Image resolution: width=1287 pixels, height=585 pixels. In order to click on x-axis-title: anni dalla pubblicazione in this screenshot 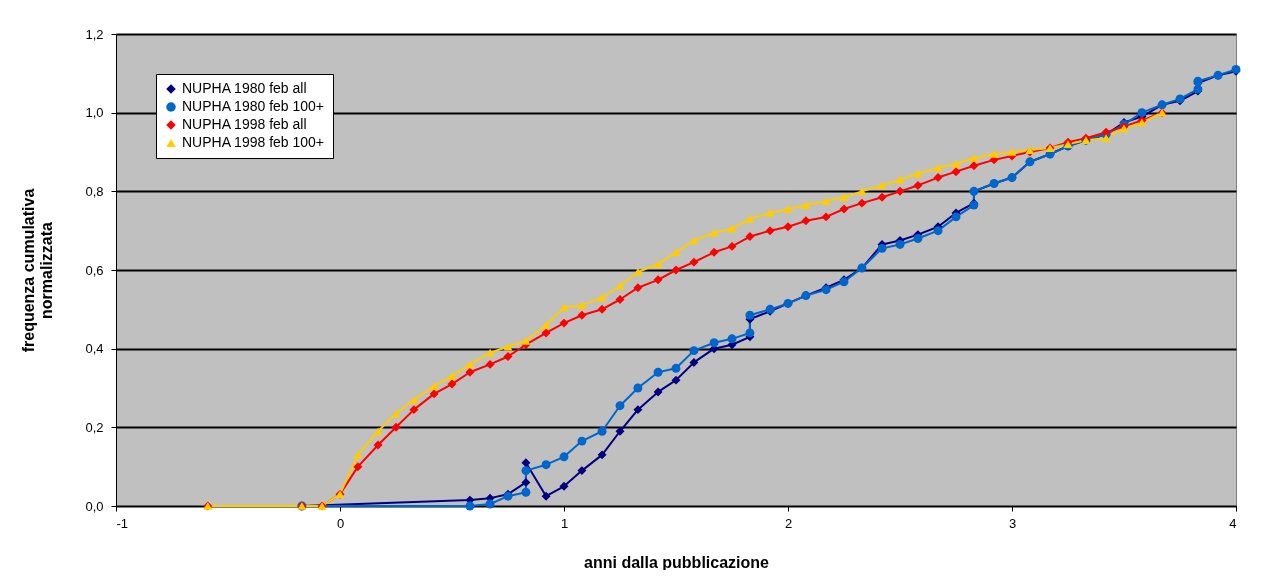, I will do `click(677, 562)`.